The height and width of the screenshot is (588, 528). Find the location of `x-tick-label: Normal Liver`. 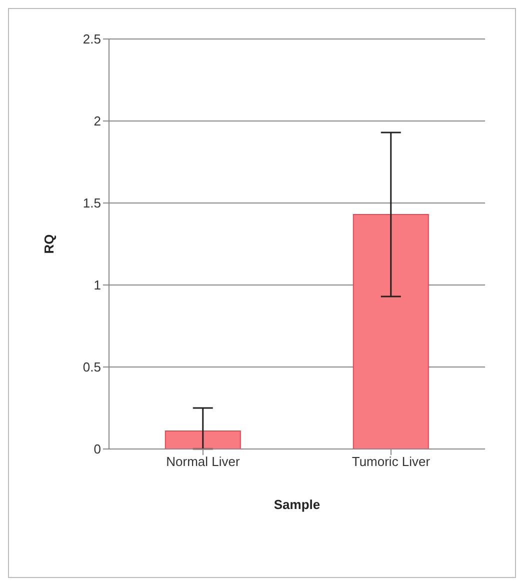

x-tick-label: Normal Liver is located at coordinates (203, 462).